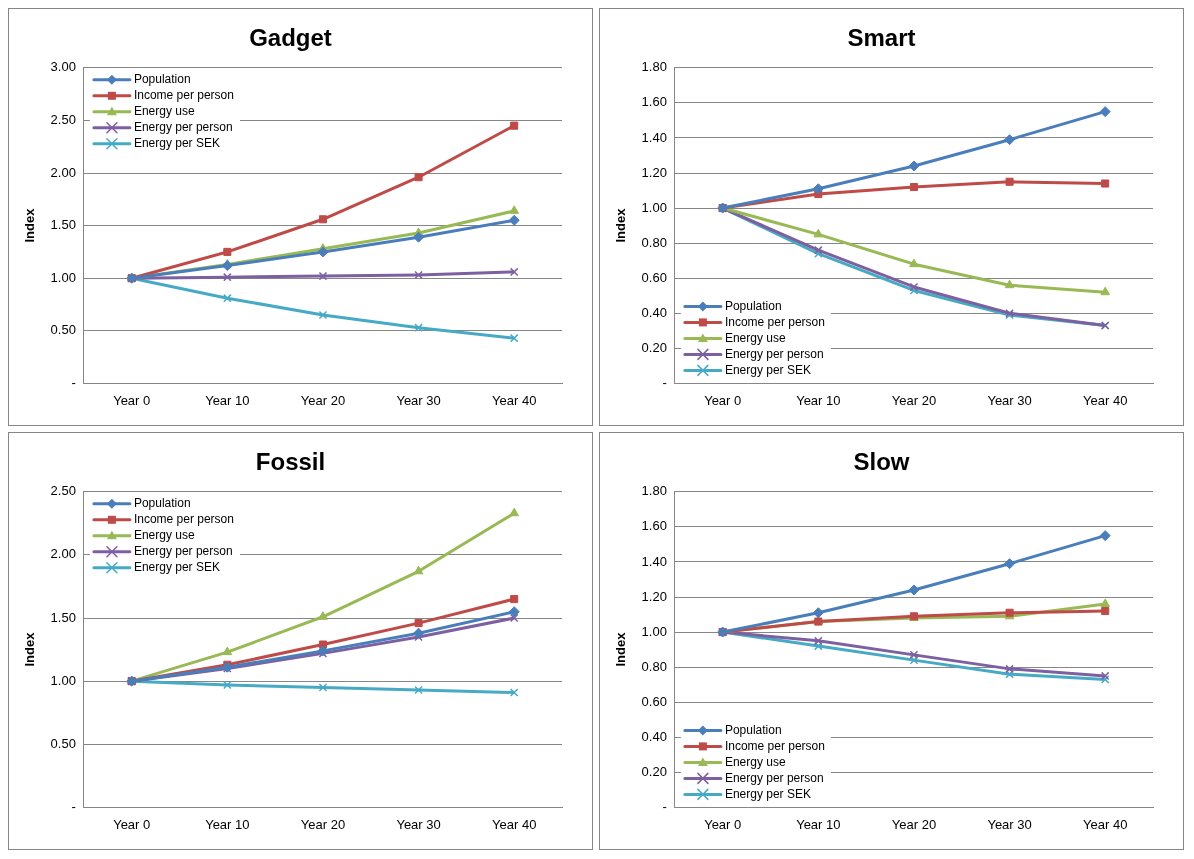 Image resolution: width=1194 pixels, height=859 pixels. Describe the element at coordinates (881, 462) in the screenshot. I see `chart-title: Slow` at that location.